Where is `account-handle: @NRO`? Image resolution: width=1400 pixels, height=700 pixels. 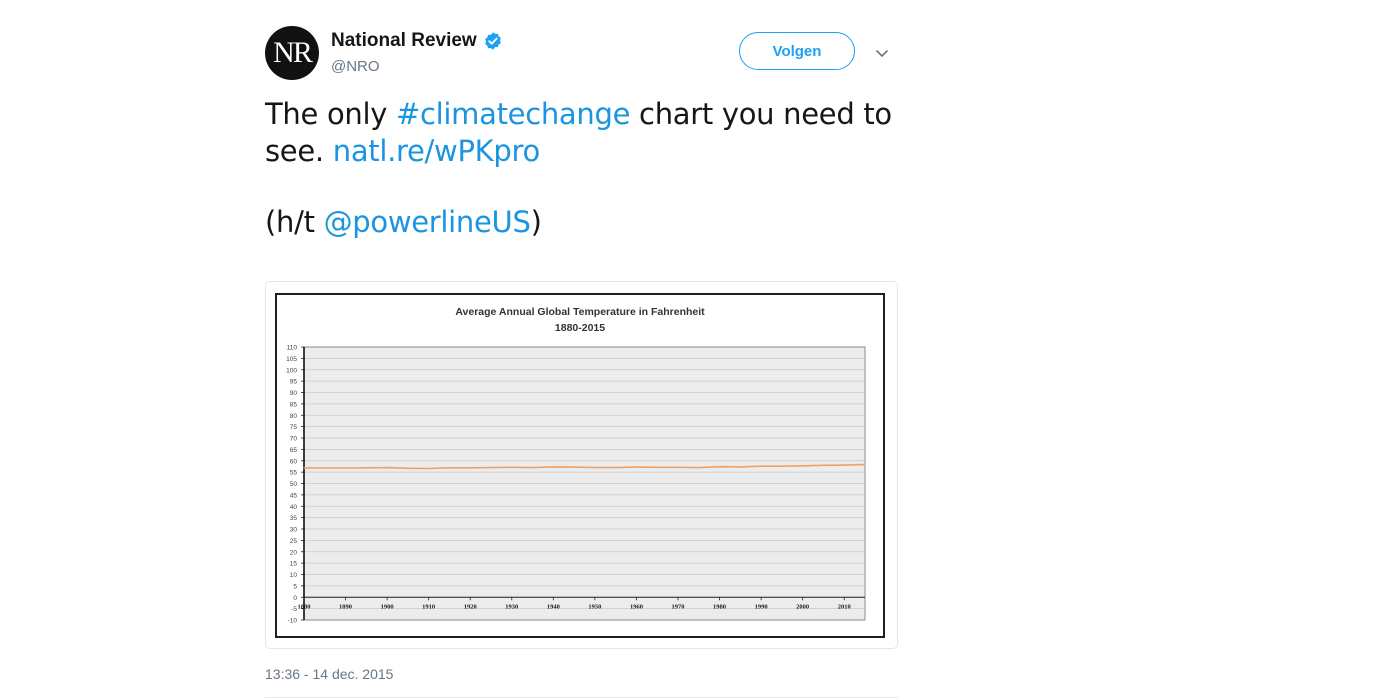
account-handle: @NRO is located at coordinates (355, 66).